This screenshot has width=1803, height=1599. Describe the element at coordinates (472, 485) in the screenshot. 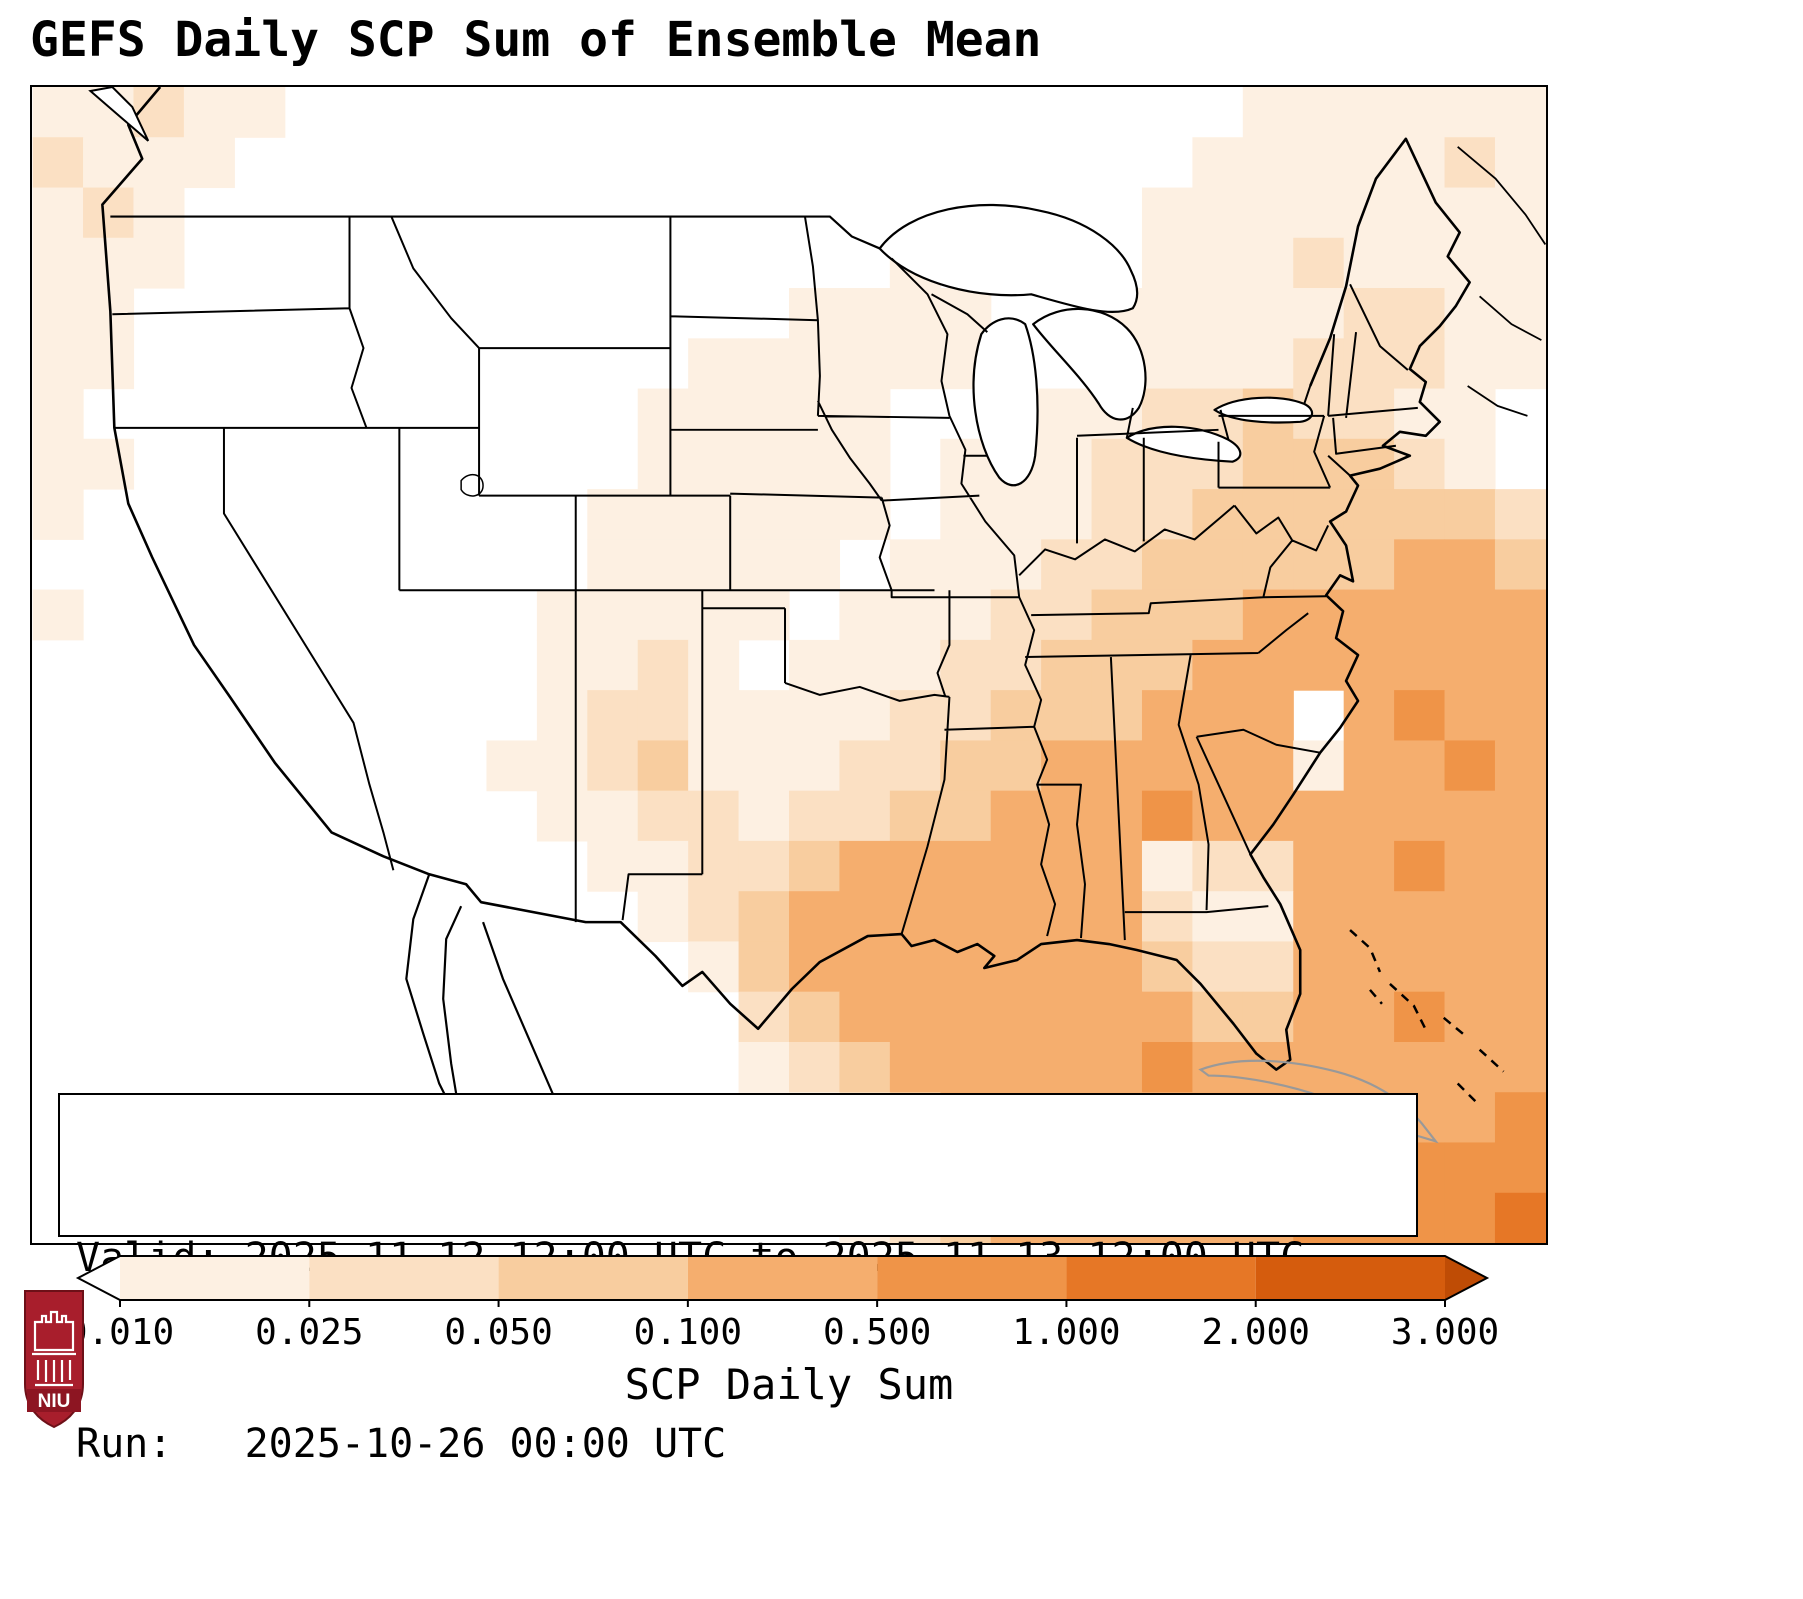

I see `great-salt-lake` at that location.